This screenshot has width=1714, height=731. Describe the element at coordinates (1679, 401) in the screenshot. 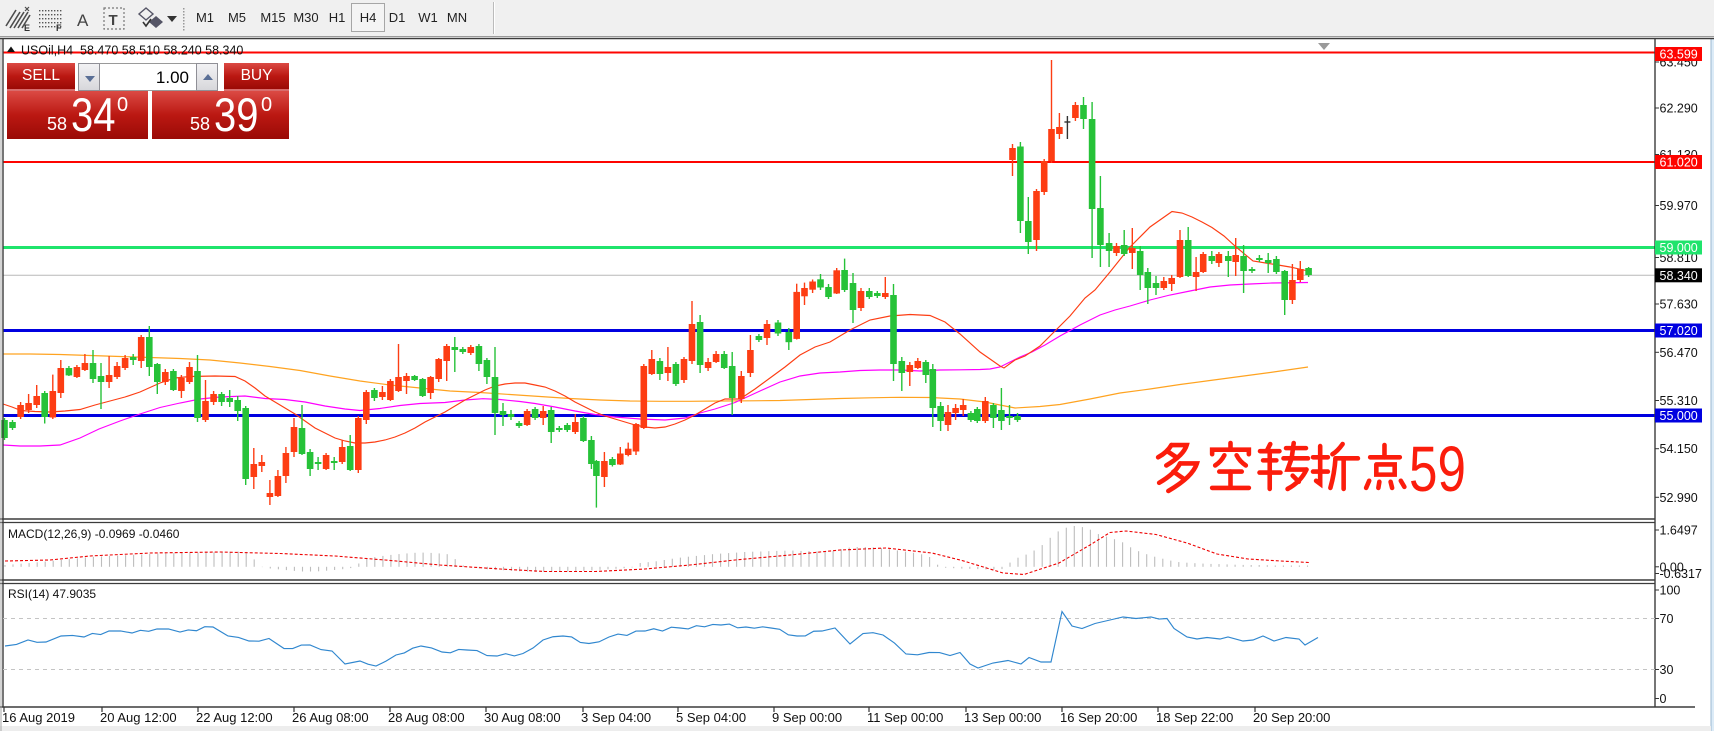

I see `svg-text: 55.310` at that location.